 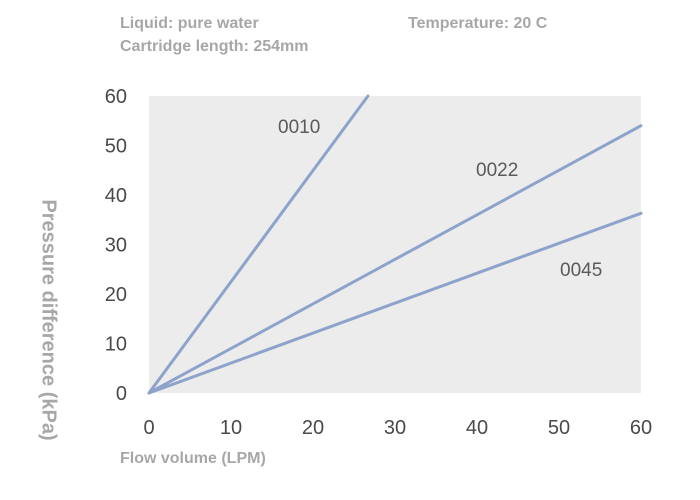 What do you see at coordinates (189, 23) in the screenshot?
I see `liquid-label: Liquid: pure water` at bounding box center [189, 23].